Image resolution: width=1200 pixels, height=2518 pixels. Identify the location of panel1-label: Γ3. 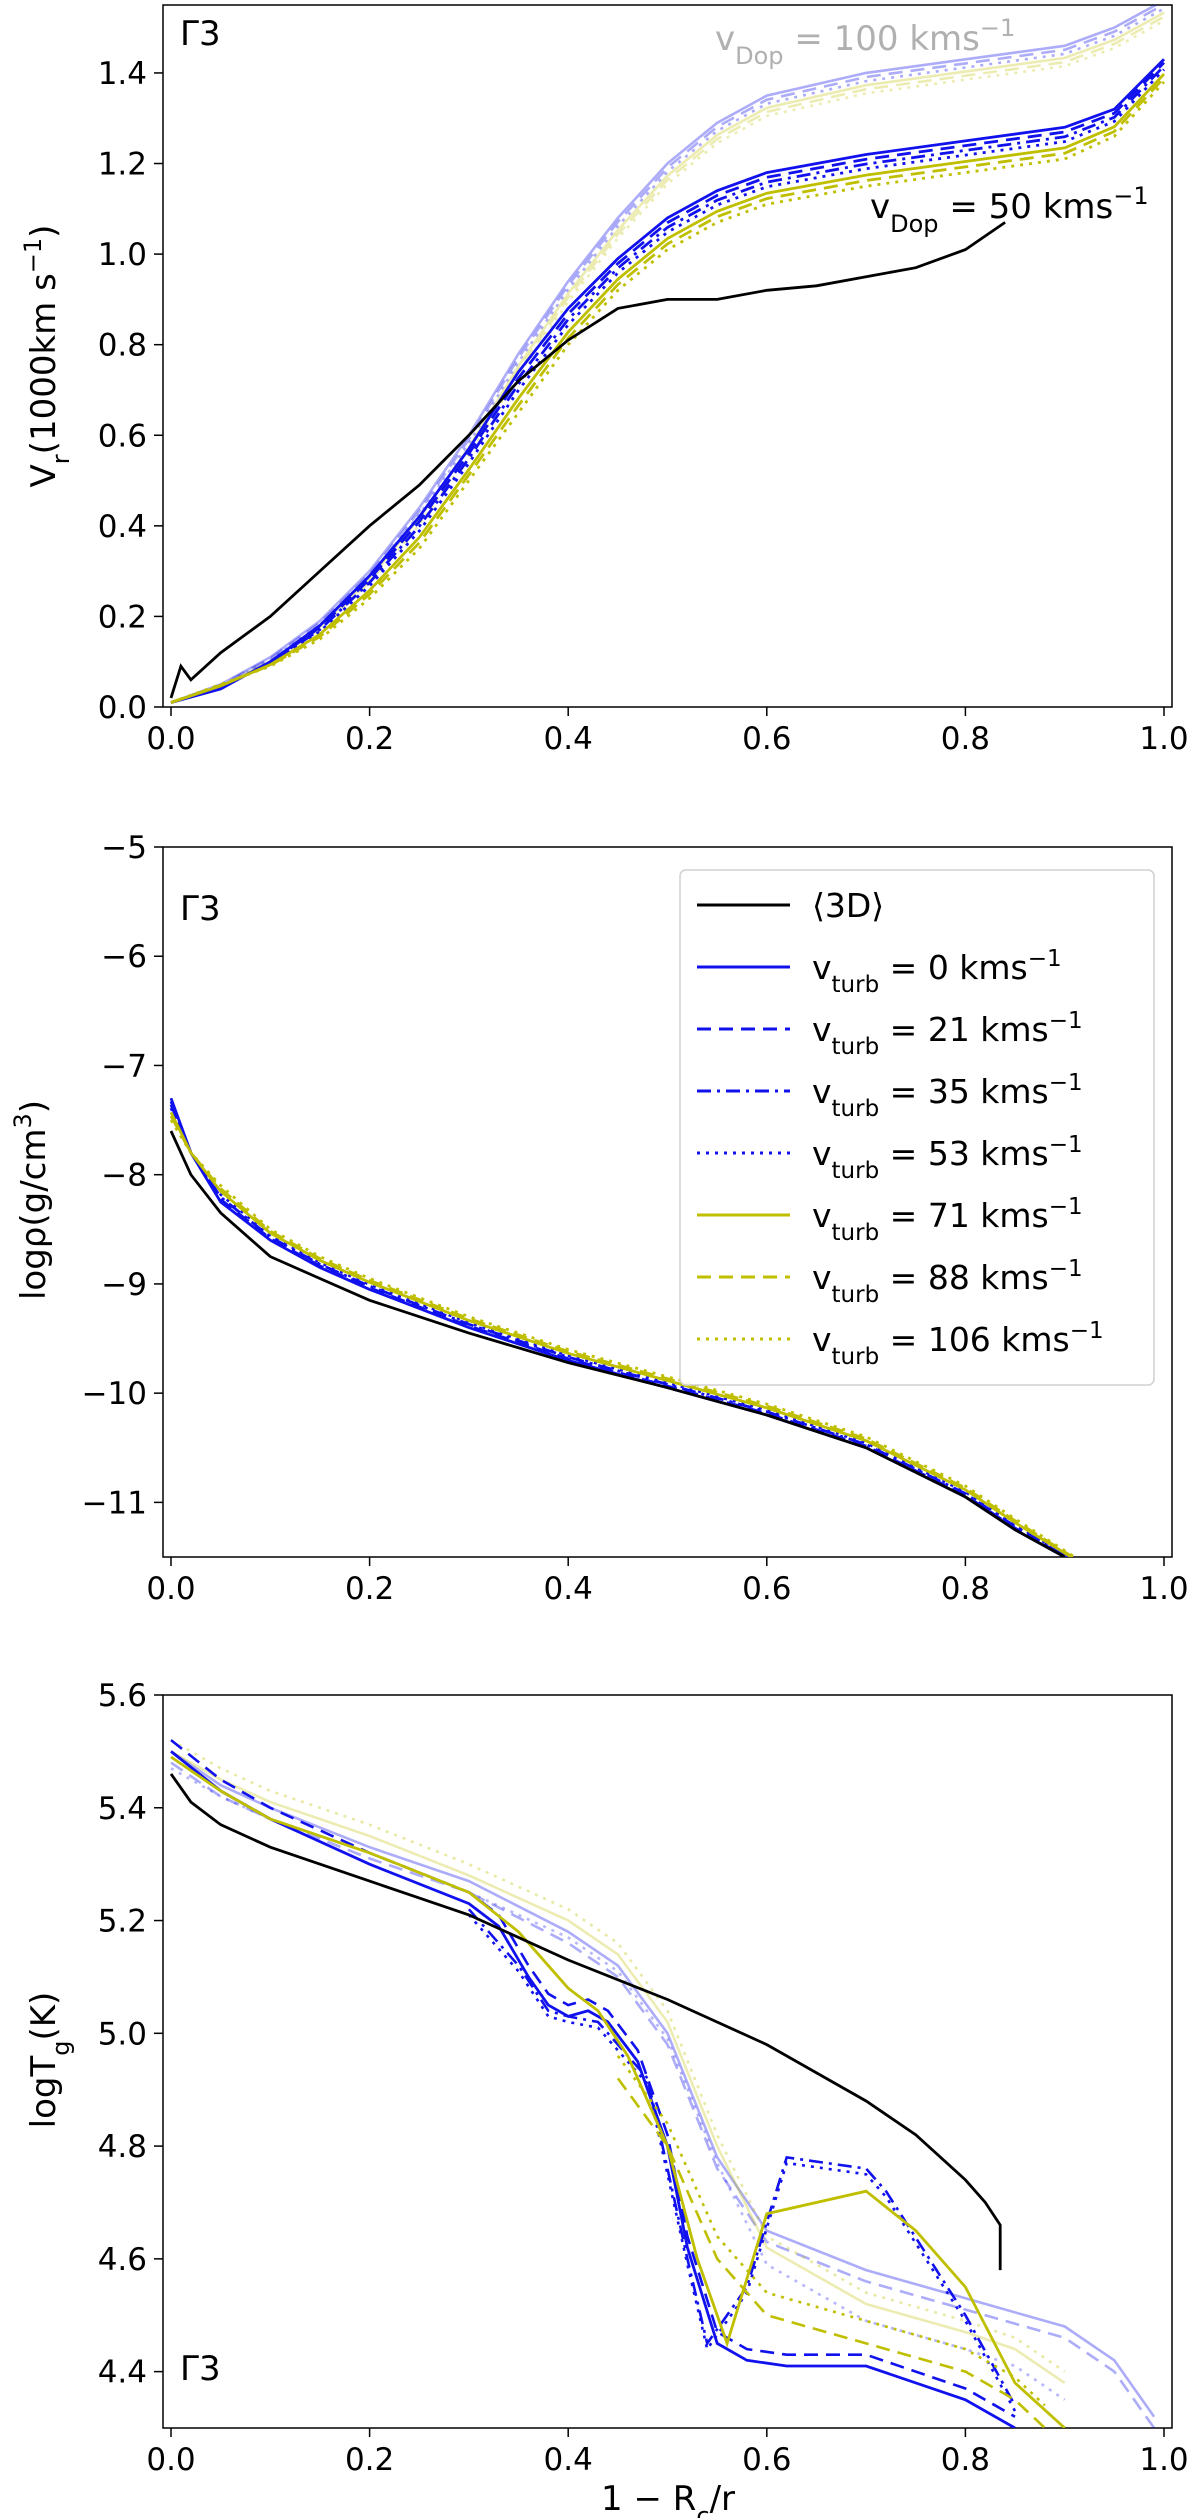
(200, 34).